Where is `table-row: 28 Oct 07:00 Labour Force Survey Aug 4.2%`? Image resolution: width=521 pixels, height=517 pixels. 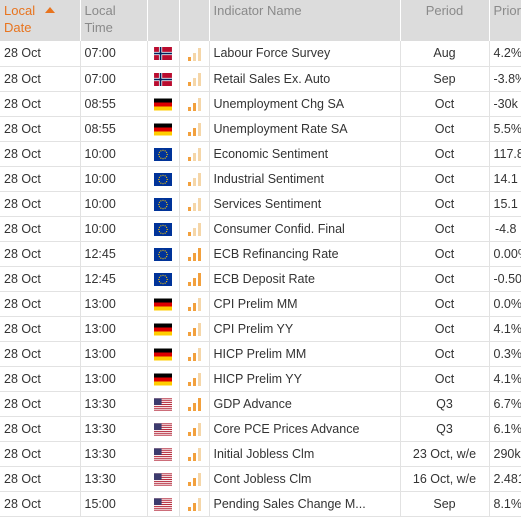 table-row: 28 Oct 07:00 Labour Force Survey Aug 4.2% is located at coordinates (260, 54).